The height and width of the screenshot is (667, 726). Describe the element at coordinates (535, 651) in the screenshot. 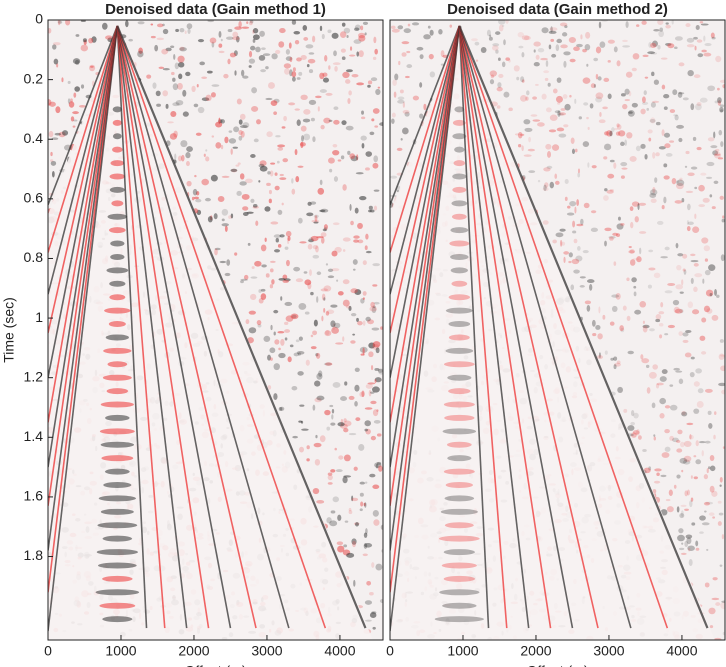

I see `x-tick-label: 2000` at that location.